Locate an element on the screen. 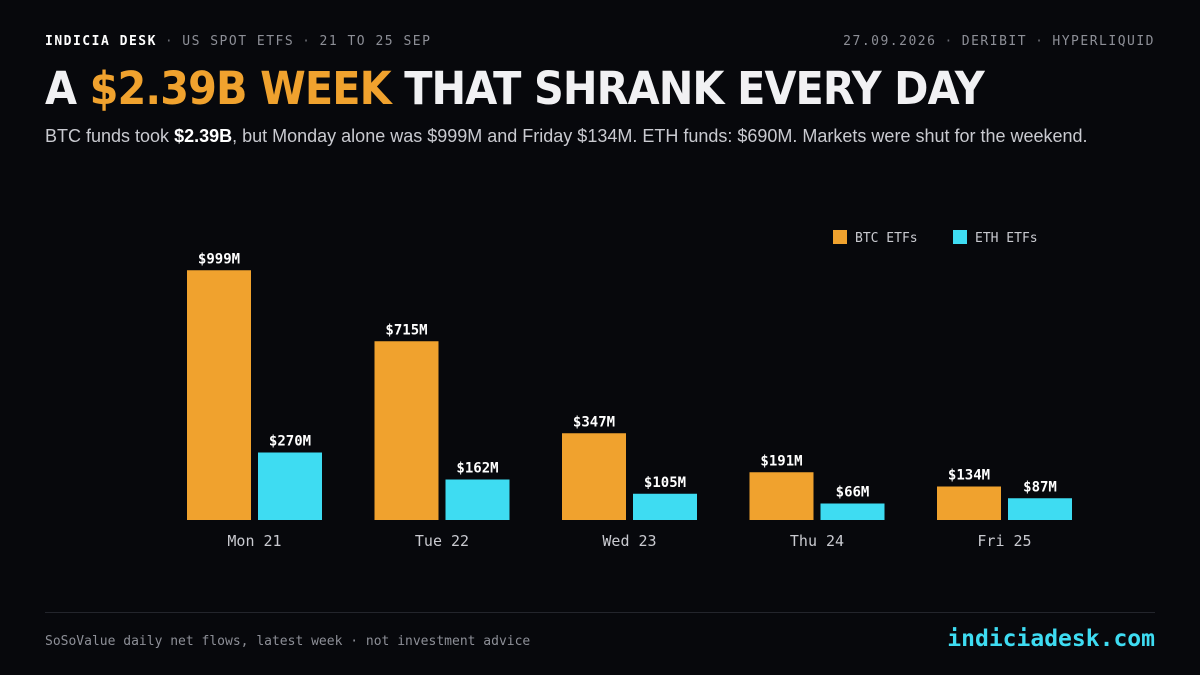 The image size is (1200, 675). footer-divider is located at coordinates (600, 612).